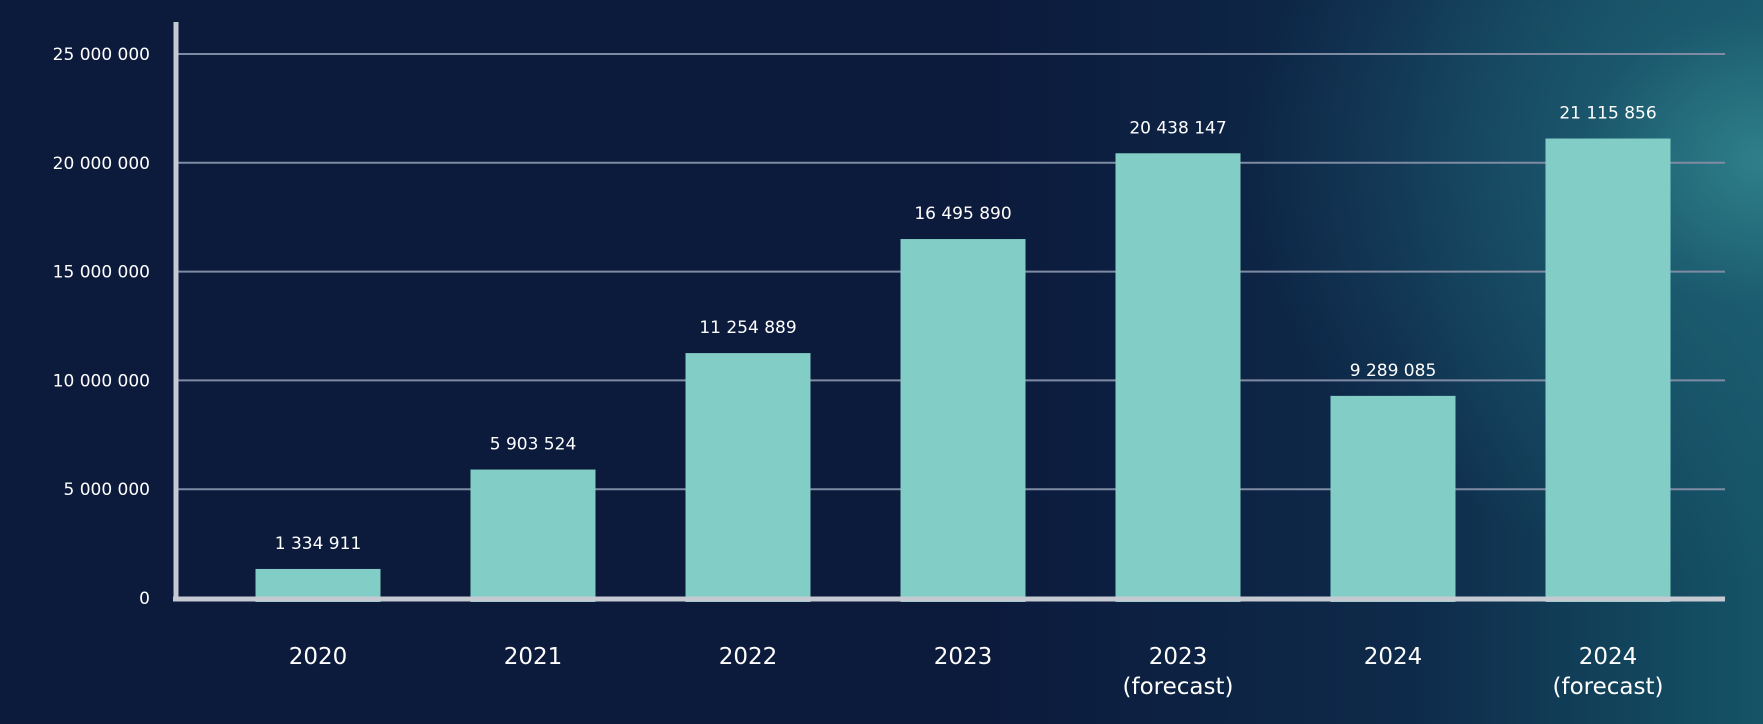 This screenshot has height=724, width=1763. What do you see at coordinates (106, 490) in the screenshot?
I see `y-tick-label: 5 000 000` at bounding box center [106, 490].